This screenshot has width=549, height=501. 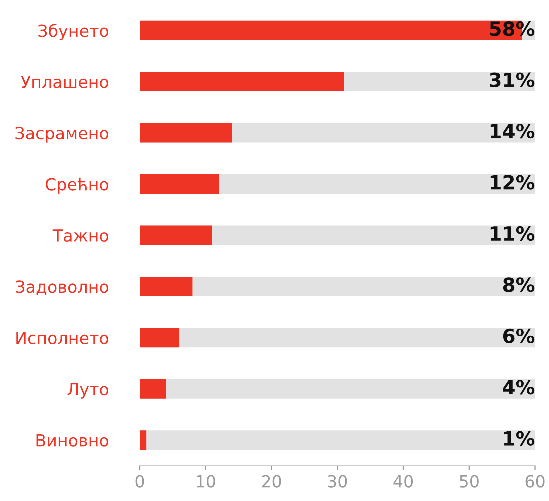 I want to click on y-tick-label: Засрамено, so click(x=62, y=135).